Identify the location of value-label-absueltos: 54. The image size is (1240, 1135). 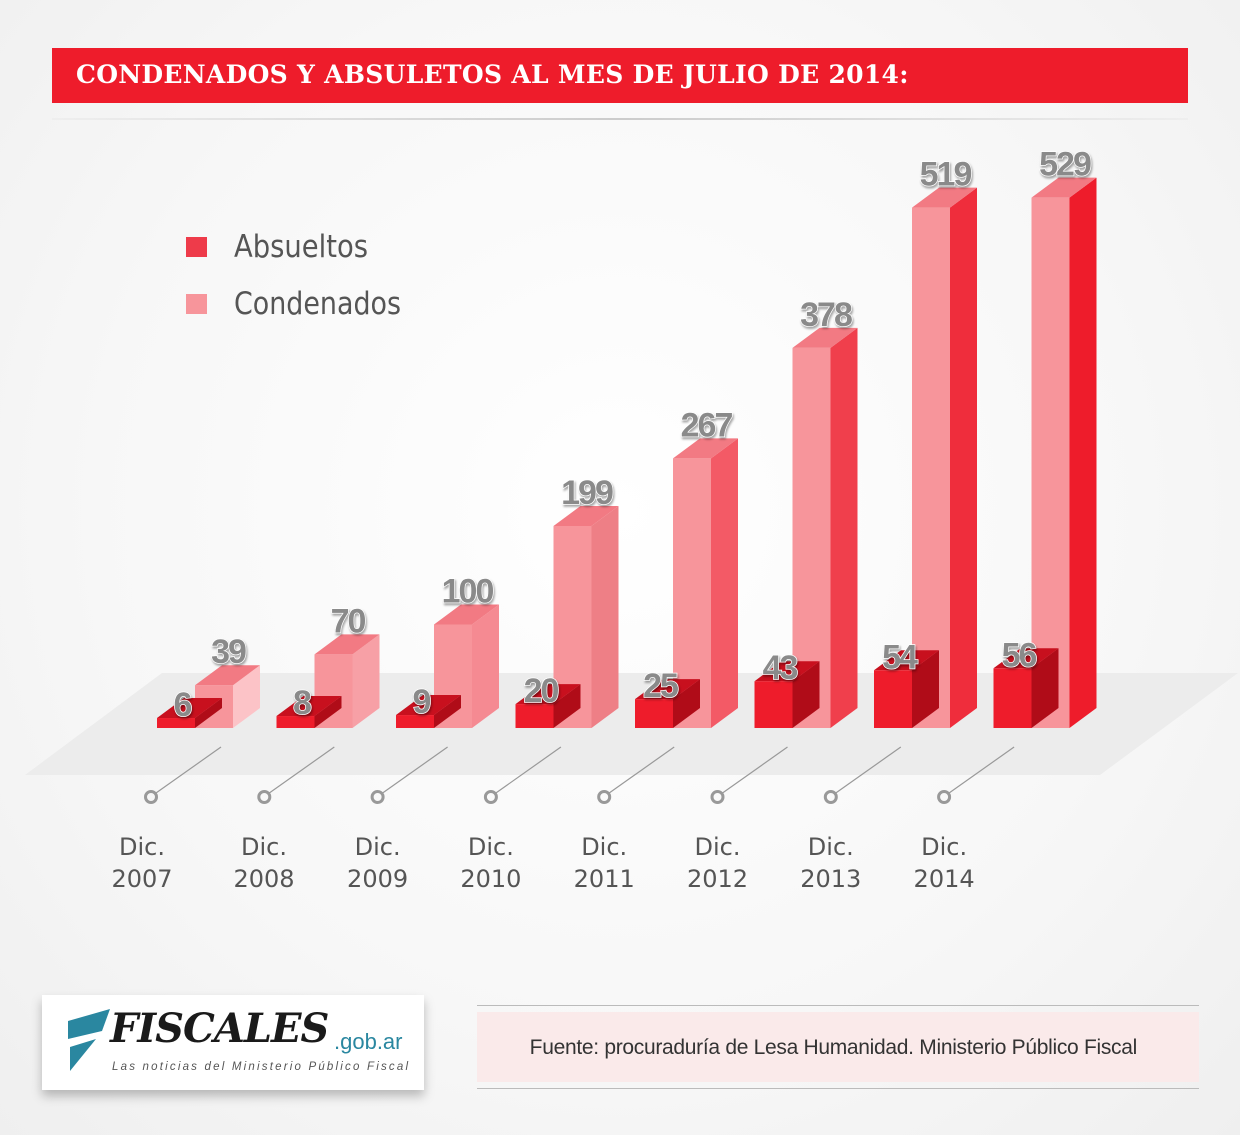
(900, 657).